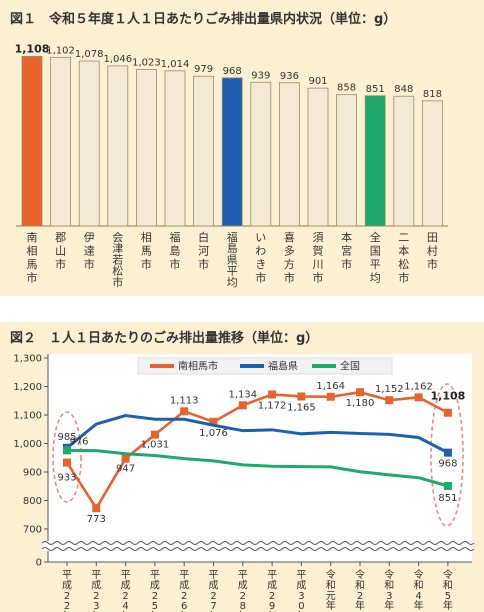 Image resolution: width=484 pixels, height=612 pixels. I want to click on x-tick-label: 平成22年, so click(67, 591).